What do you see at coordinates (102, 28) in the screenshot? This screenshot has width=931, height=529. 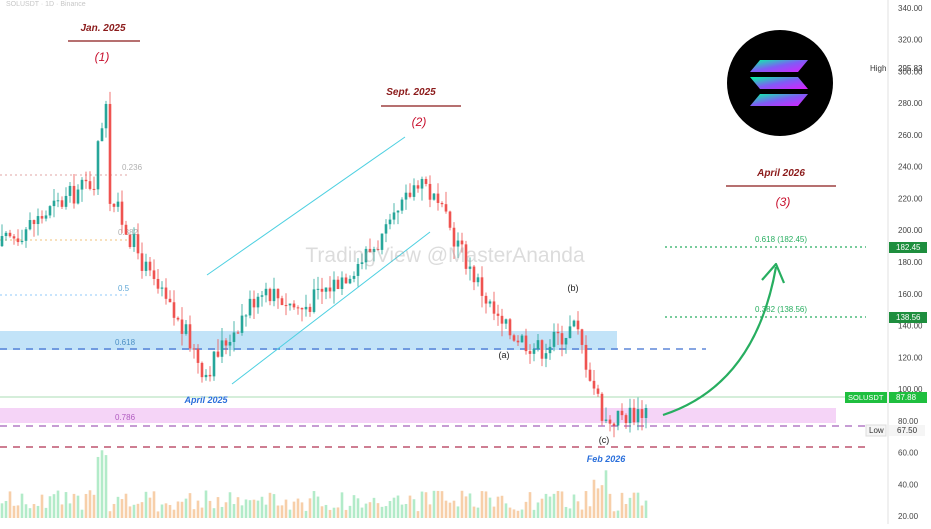 I see `jan-2025-label: Jan. 2025` at bounding box center [102, 28].